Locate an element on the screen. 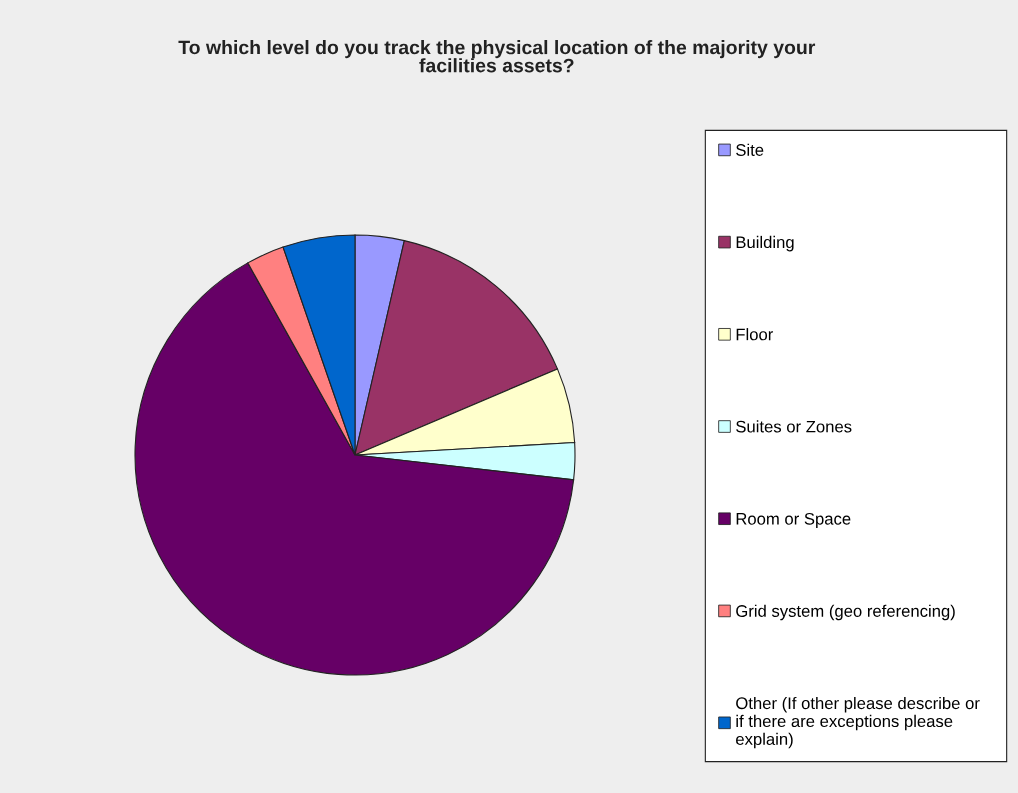 This screenshot has width=1018, height=793. legend-label: Suites or Zones is located at coordinates (794, 426).